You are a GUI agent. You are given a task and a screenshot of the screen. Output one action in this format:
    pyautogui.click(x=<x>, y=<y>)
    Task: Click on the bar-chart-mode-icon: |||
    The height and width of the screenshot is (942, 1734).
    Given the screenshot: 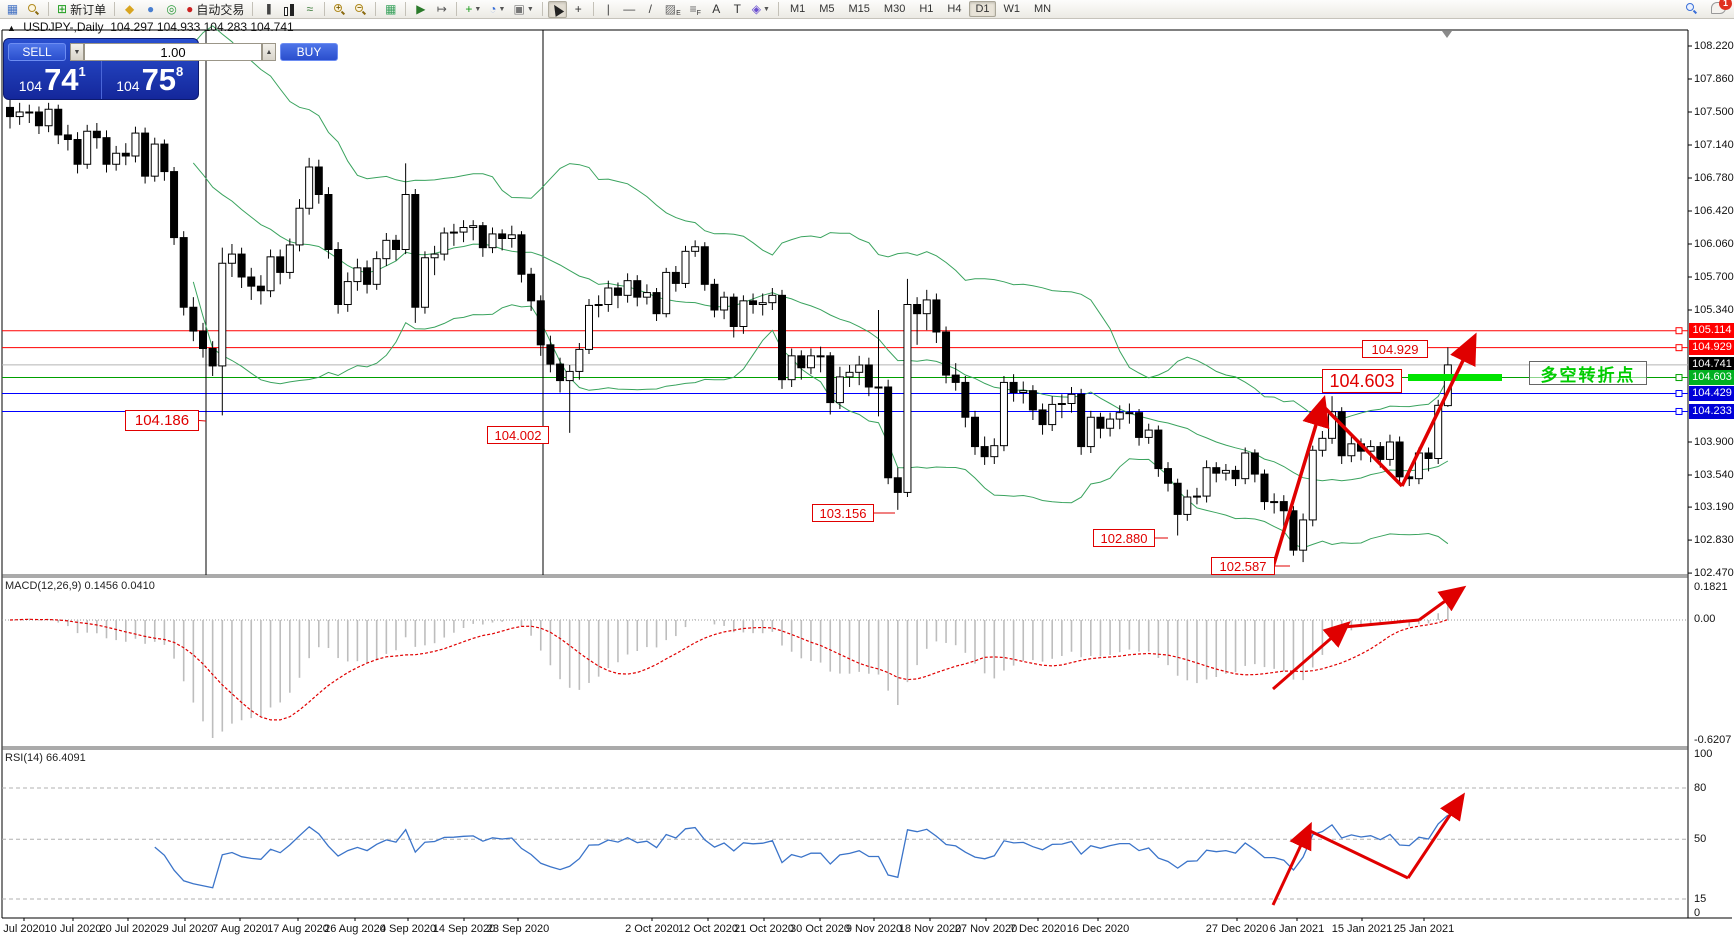 What is the action you would take?
    pyautogui.click(x=267, y=9)
    